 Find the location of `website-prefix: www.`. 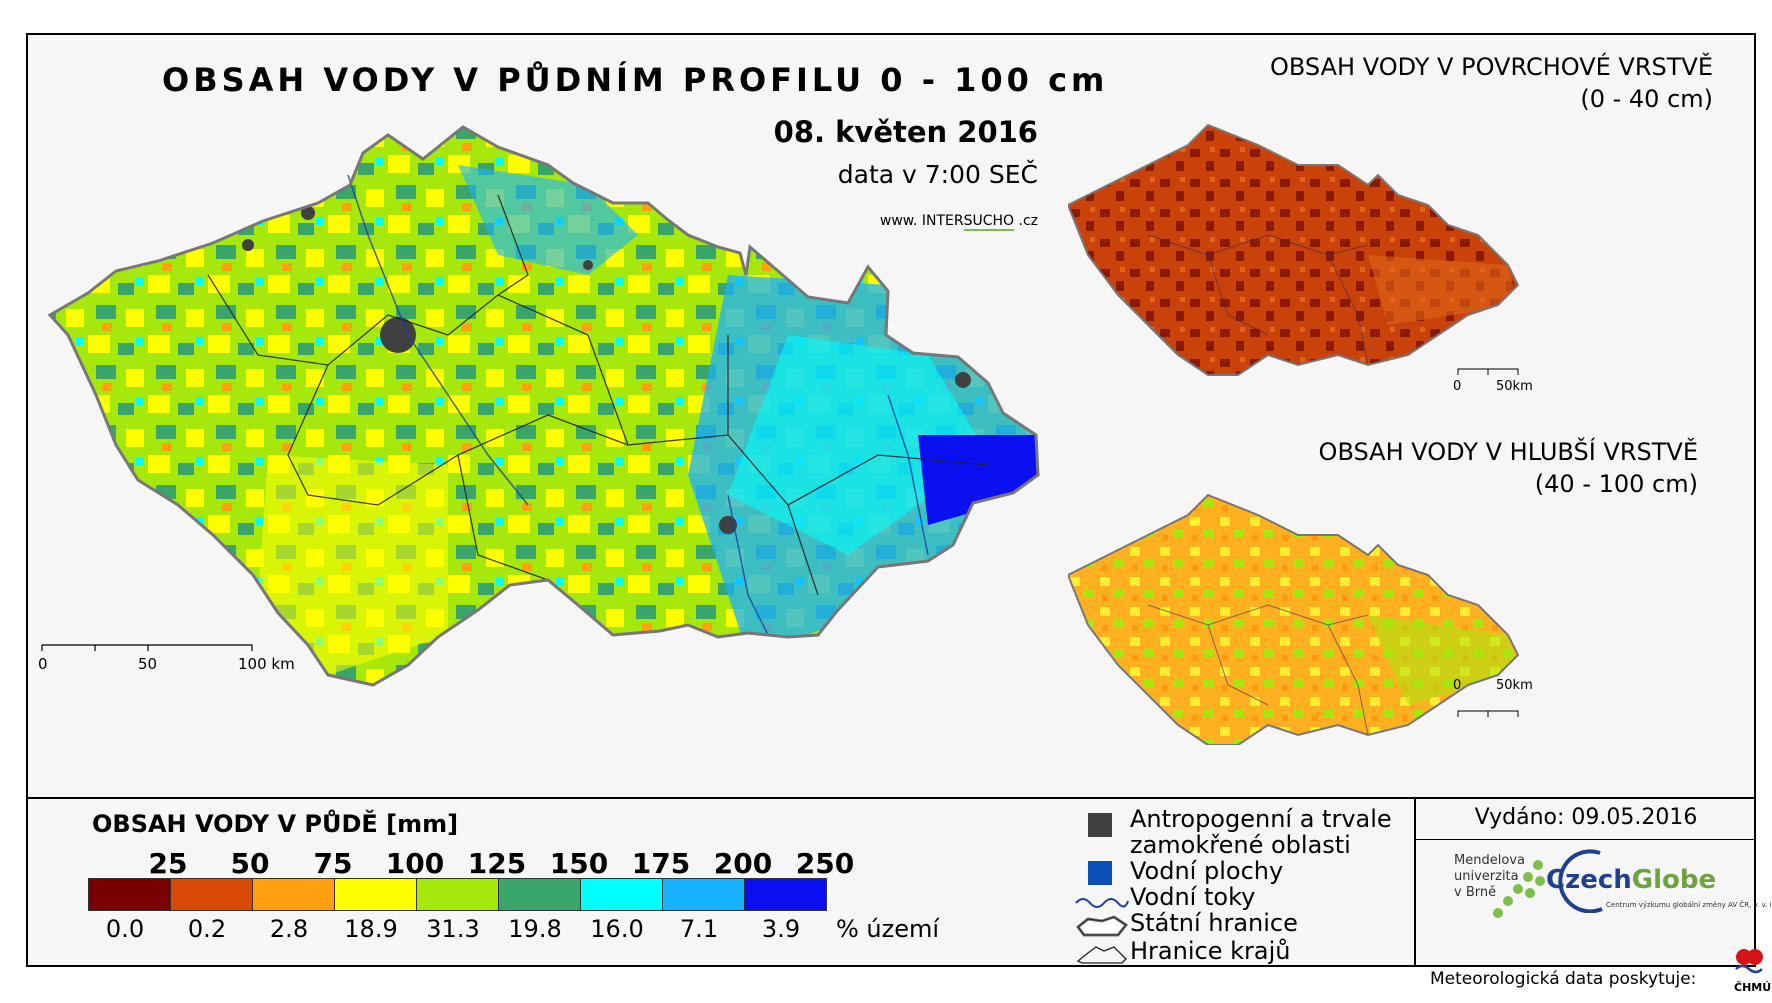

website-prefix: www. is located at coordinates (898, 221).